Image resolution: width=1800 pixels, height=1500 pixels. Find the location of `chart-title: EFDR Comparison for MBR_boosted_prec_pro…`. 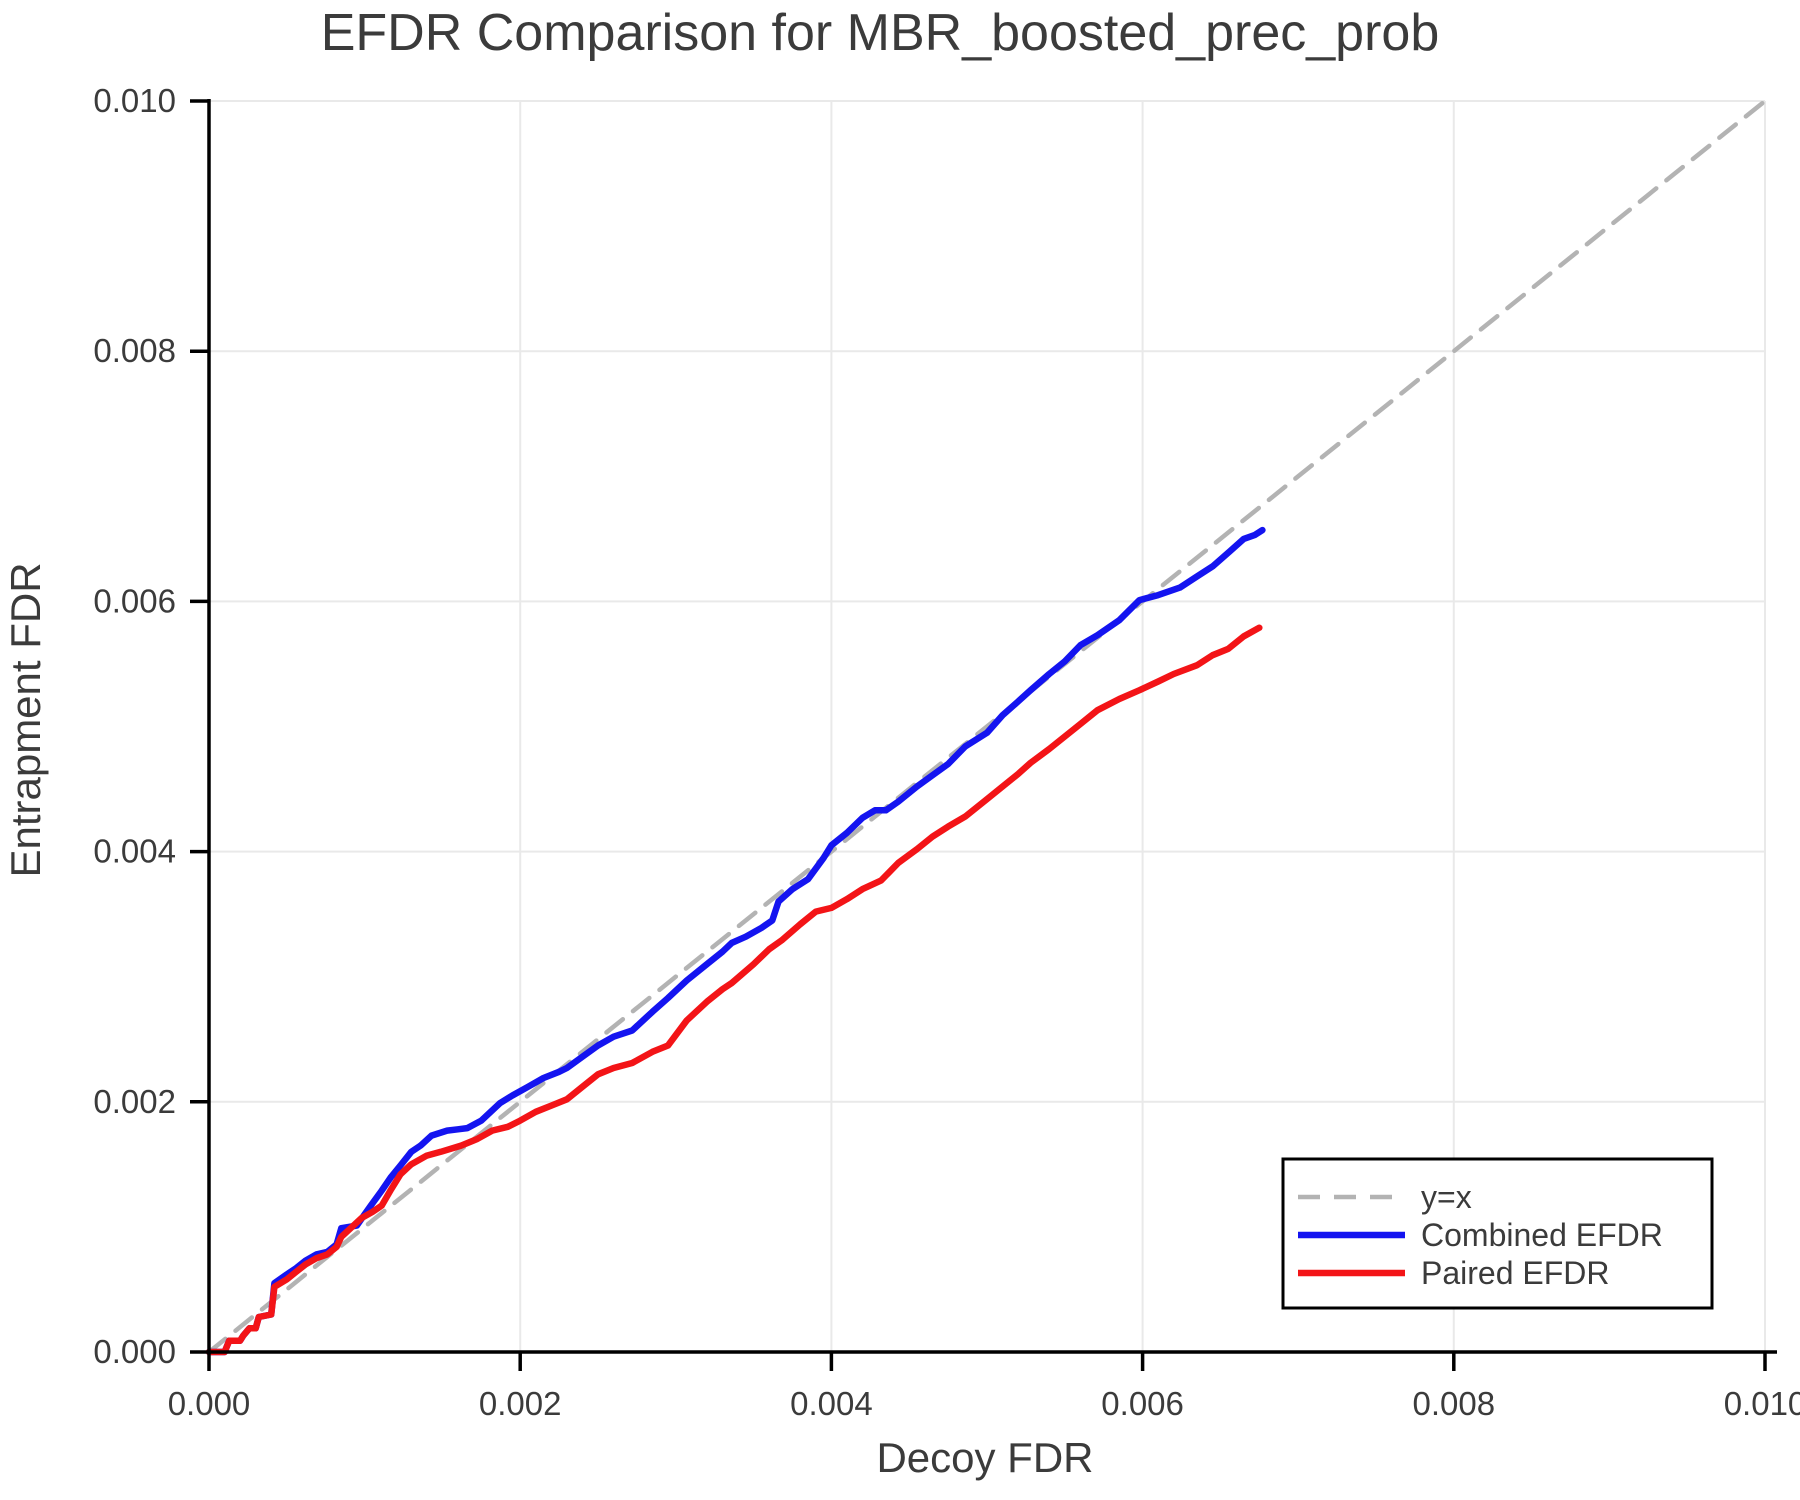

chart-title: EFDR Comparison for MBR_boosted_prec_pro… is located at coordinates (880, 33).